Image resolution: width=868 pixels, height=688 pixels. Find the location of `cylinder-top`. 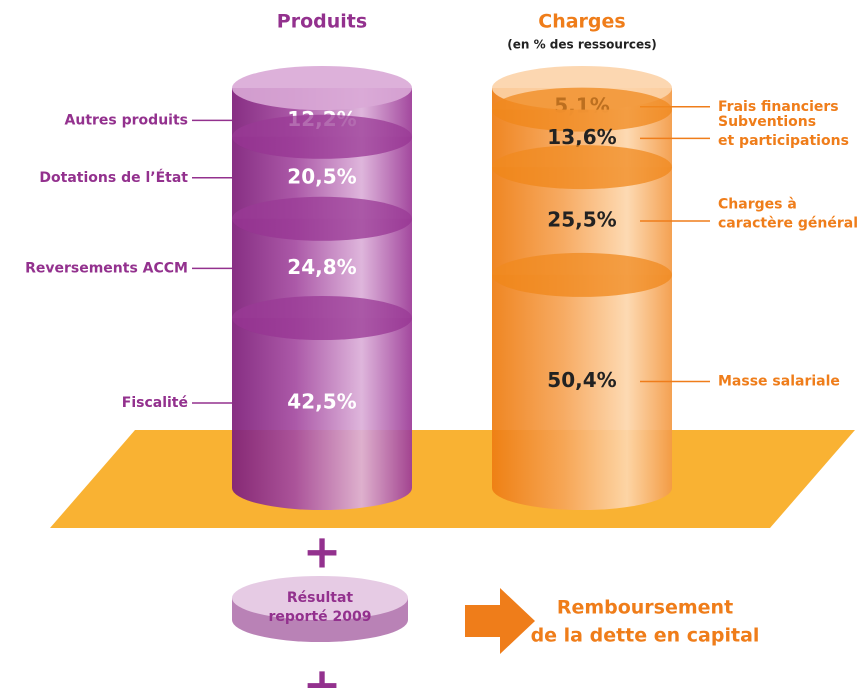

cylinder-top is located at coordinates (322, 88).